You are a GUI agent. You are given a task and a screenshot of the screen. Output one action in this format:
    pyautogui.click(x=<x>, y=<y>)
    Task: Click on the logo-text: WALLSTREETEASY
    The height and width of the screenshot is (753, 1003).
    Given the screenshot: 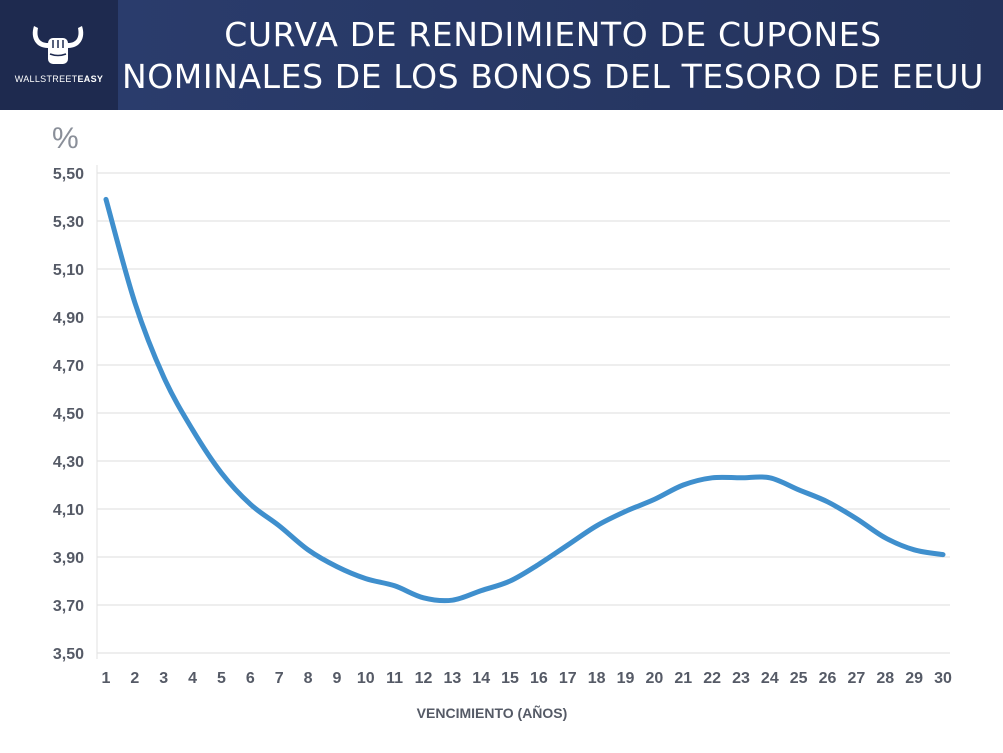 What is the action you would take?
    pyautogui.click(x=59, y=79)
    